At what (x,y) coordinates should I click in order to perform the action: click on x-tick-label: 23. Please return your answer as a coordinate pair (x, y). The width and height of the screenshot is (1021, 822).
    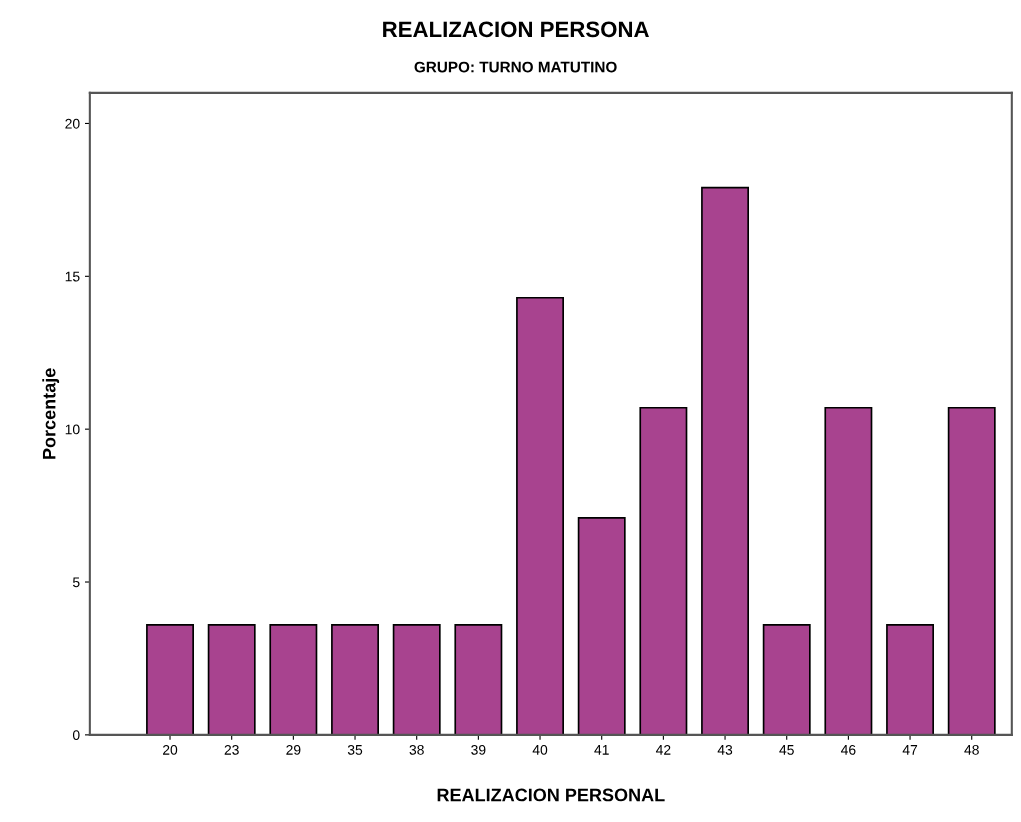
    Looking at the image, I should click on (231, 749).